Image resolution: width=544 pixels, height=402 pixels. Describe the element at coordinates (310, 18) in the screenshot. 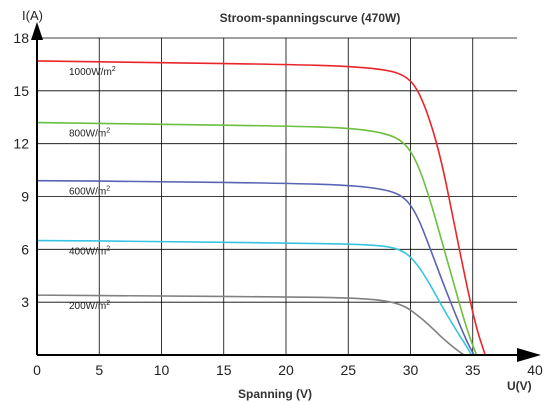

I see `chart-title: Stroom-spanningscurve (470W)` at that location.